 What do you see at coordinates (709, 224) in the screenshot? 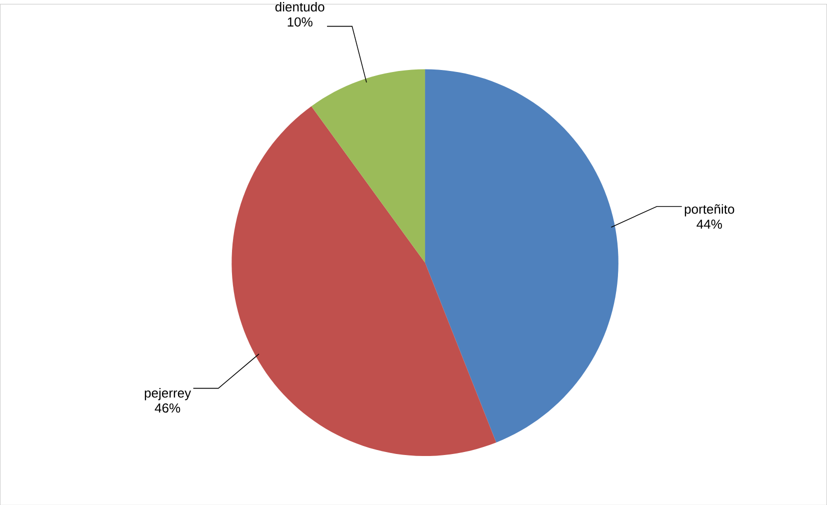
I see `data-label: 44%` at bounding box center [709, 224].